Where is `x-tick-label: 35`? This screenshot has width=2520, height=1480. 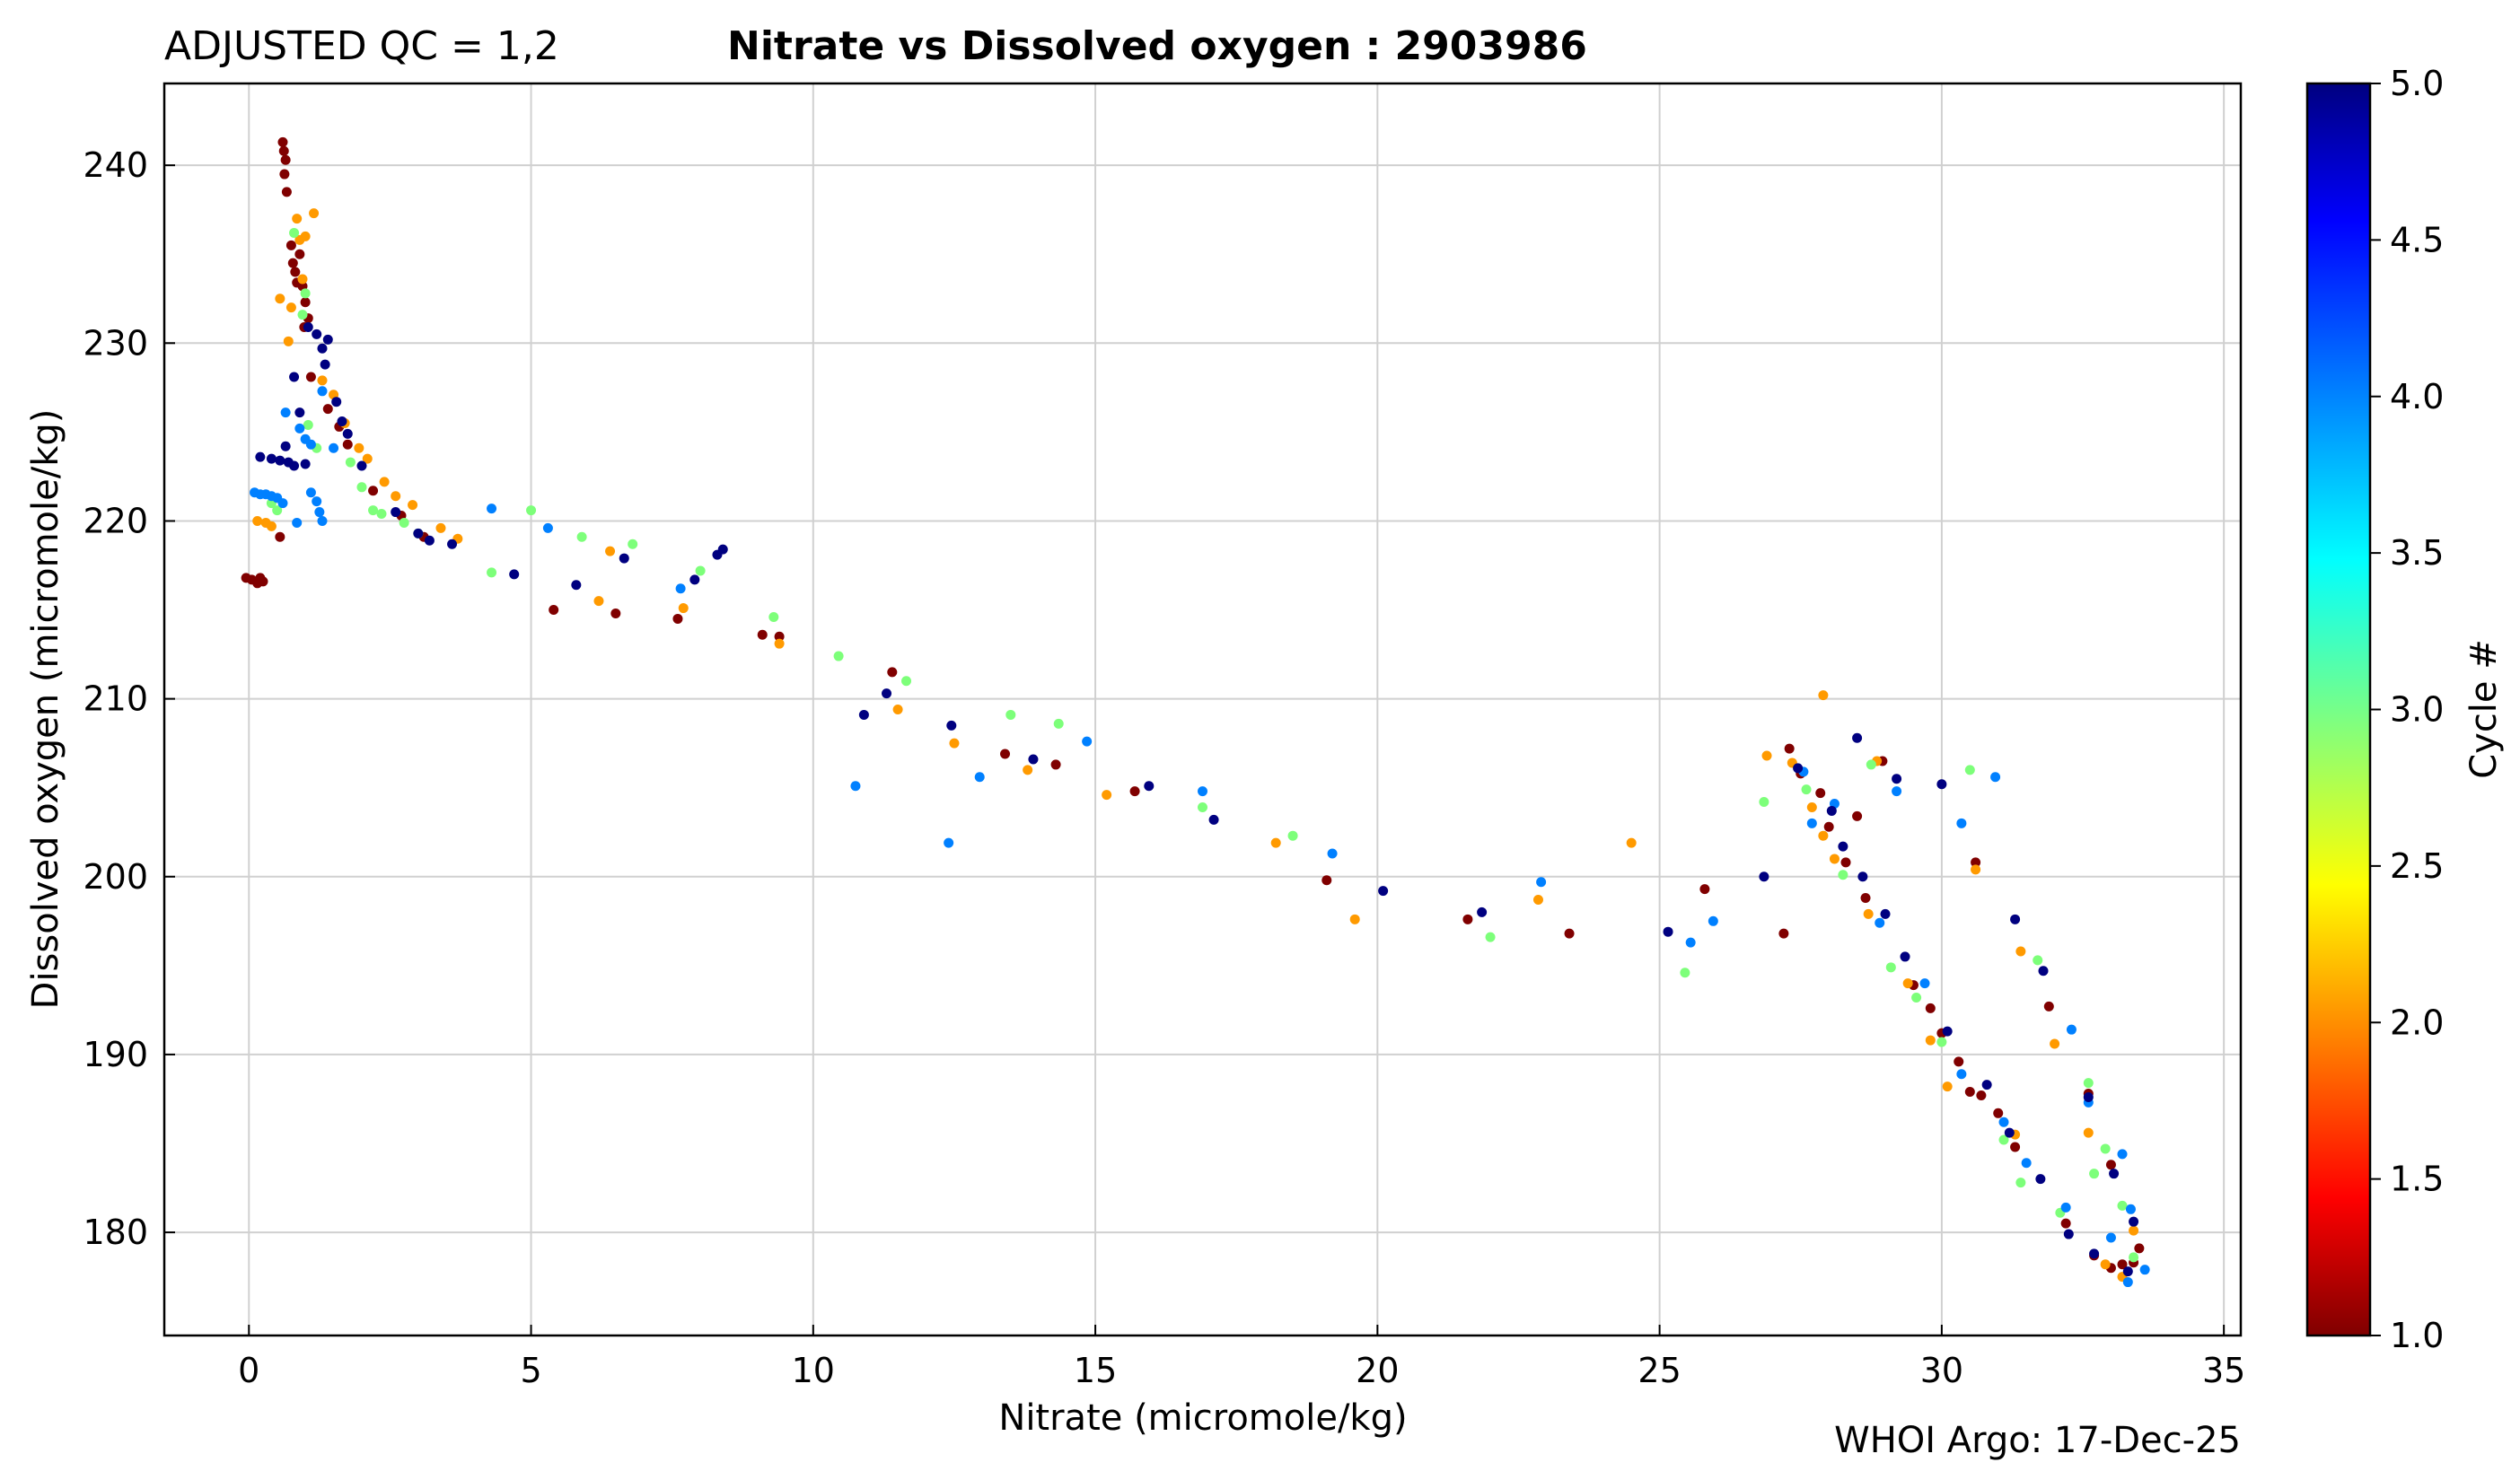 x-tick-label: 35 is located at coordinates (2224, 1370).